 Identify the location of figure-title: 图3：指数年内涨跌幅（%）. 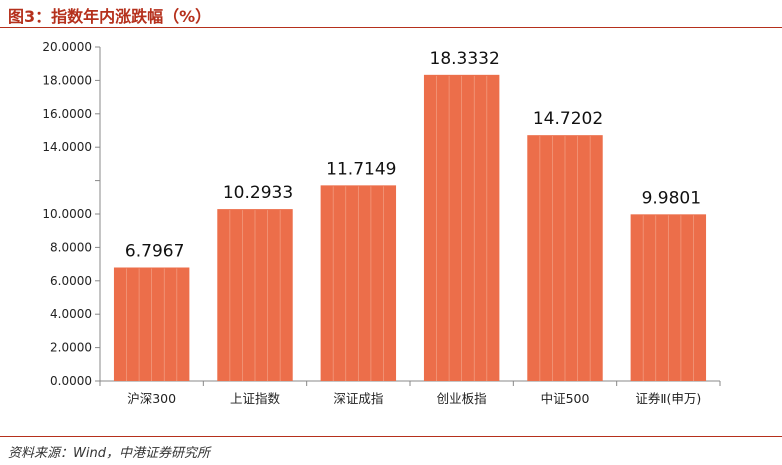
(110, 16).